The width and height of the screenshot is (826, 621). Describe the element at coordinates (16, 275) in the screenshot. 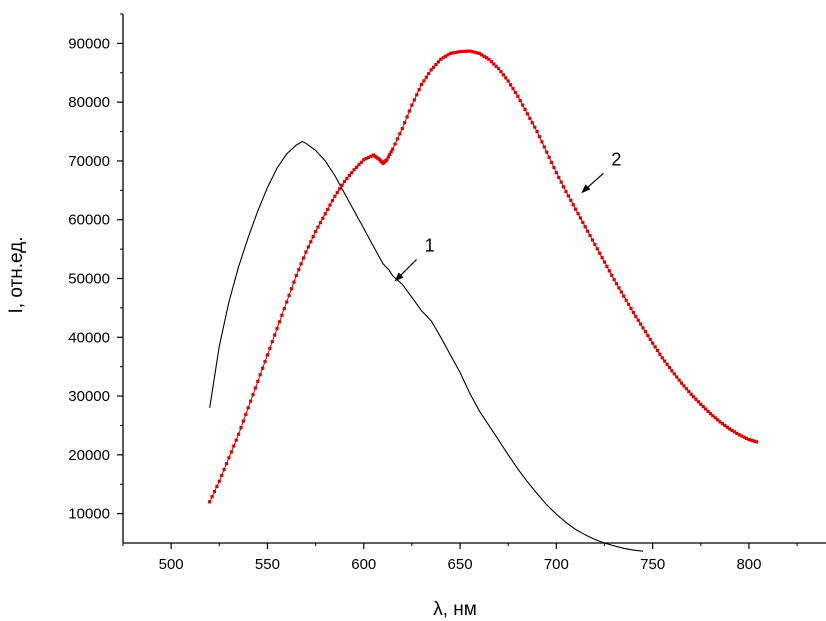

I see `y-axis-title: I, отн.ед.` at that location.